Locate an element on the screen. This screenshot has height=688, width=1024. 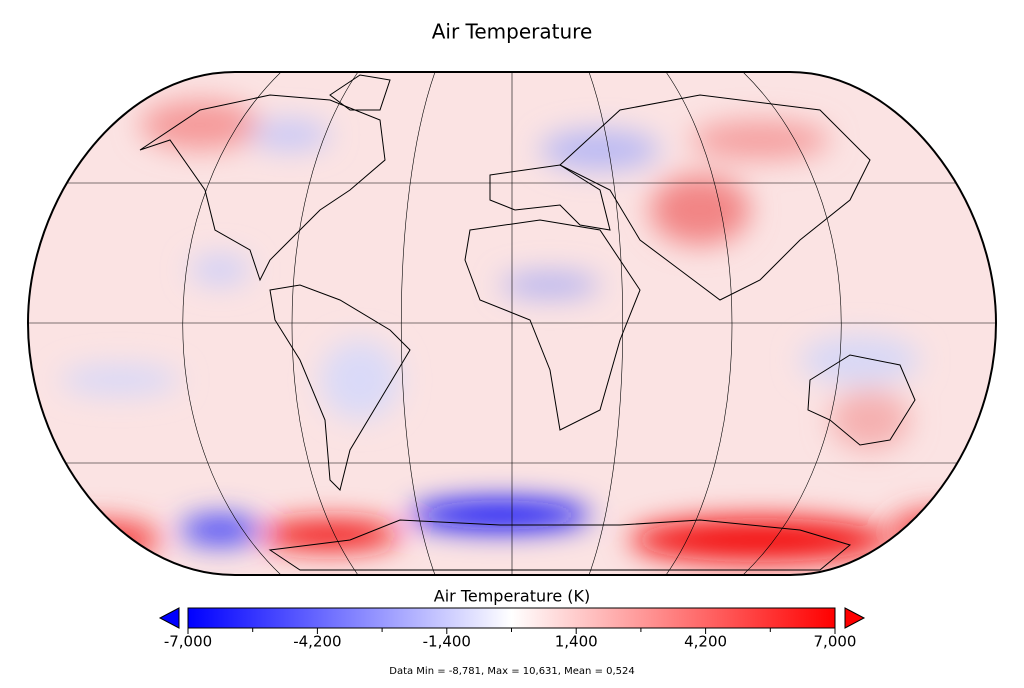
colorbar-tick-label: -1,400 is located at coordinates (447, 642).